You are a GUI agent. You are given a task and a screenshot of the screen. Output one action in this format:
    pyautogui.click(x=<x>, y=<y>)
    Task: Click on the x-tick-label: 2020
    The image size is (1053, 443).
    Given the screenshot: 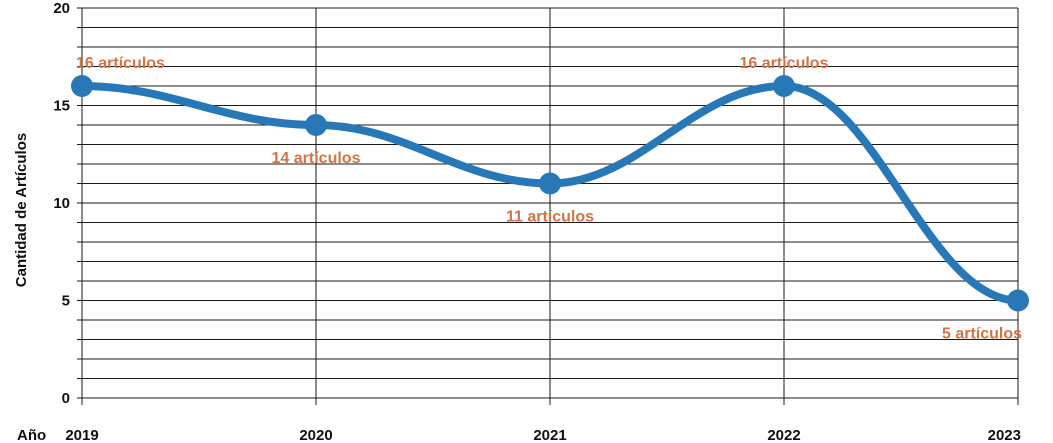 What is the action you would take?
    pyautogui.click(x=315, y=435)
    